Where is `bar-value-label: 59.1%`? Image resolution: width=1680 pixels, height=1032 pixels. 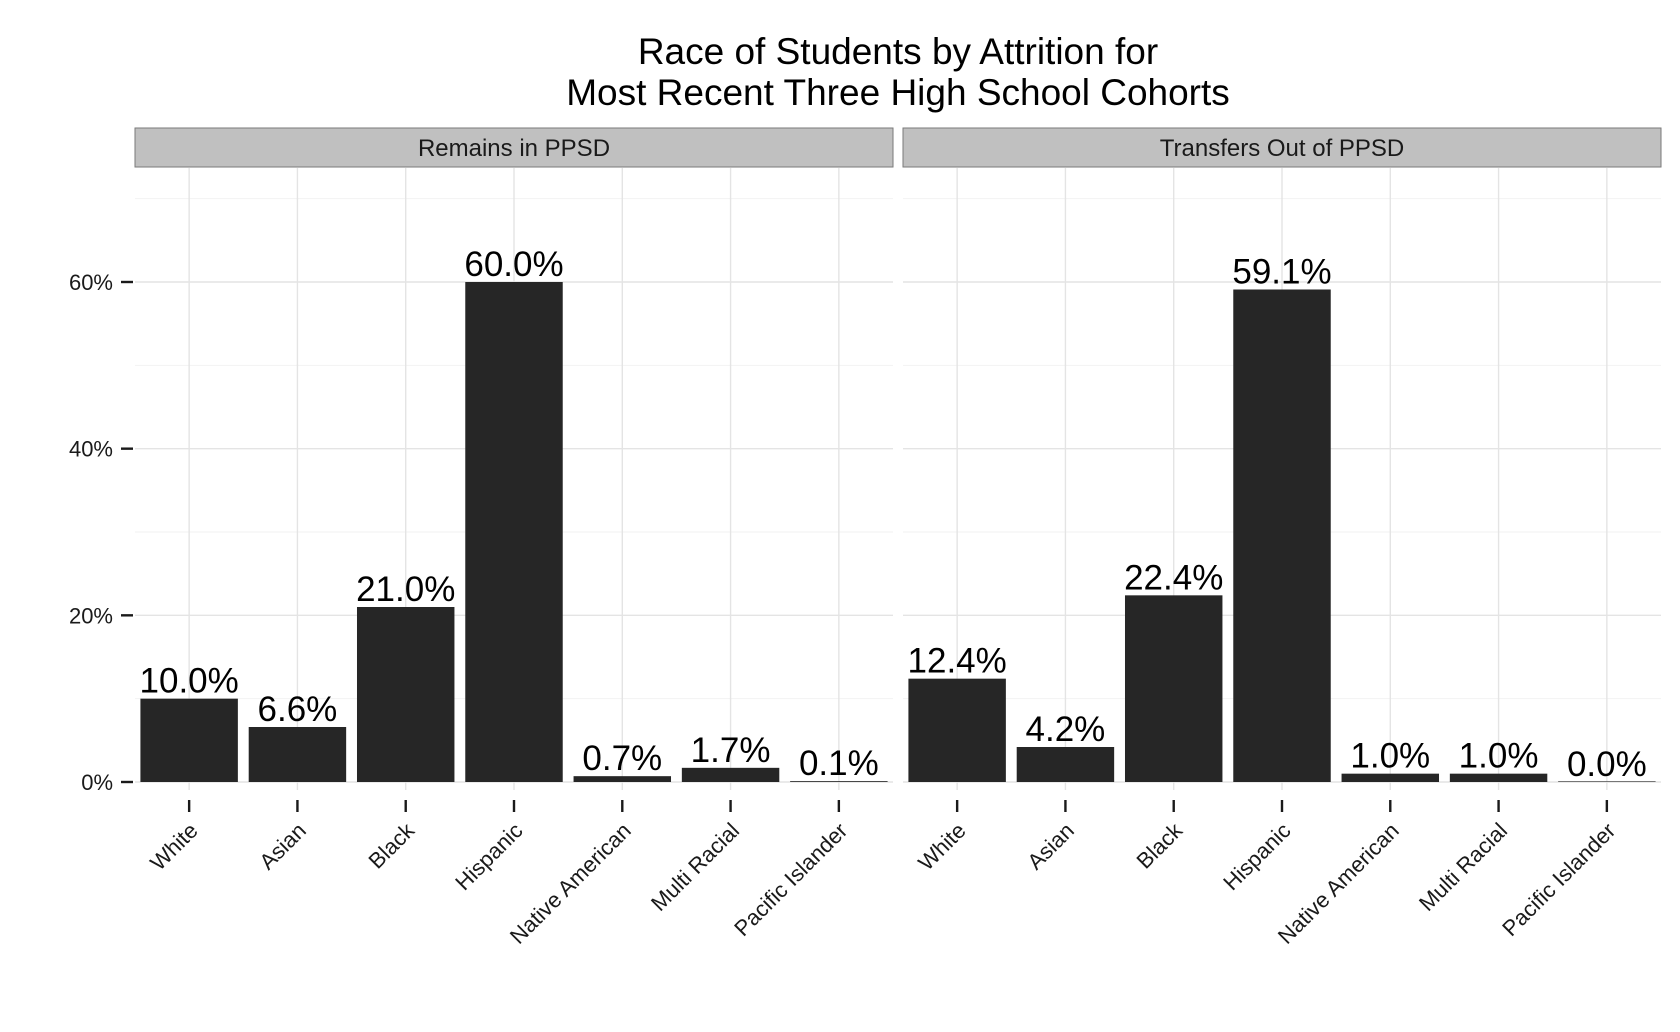 bar-value-label: 59.1% is located at coordinates (1281, 272).